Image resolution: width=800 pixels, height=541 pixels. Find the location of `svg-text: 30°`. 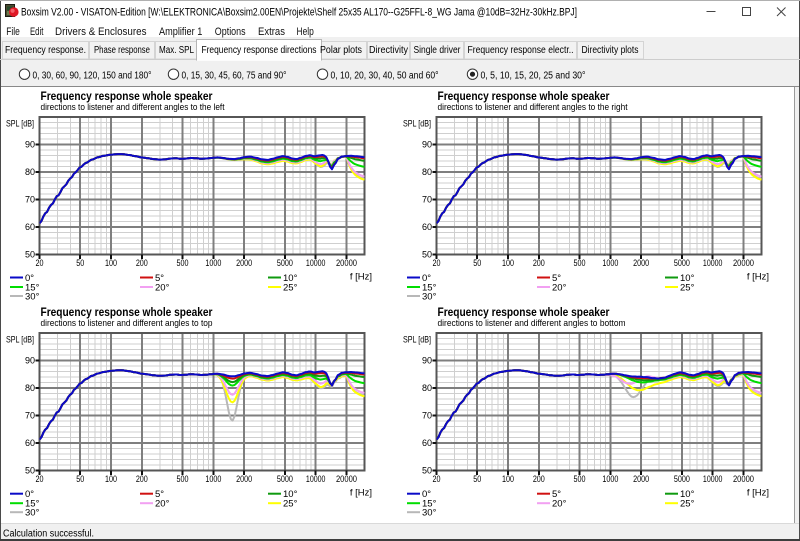

svg-text: 30° is located at coordinates (32, 297).